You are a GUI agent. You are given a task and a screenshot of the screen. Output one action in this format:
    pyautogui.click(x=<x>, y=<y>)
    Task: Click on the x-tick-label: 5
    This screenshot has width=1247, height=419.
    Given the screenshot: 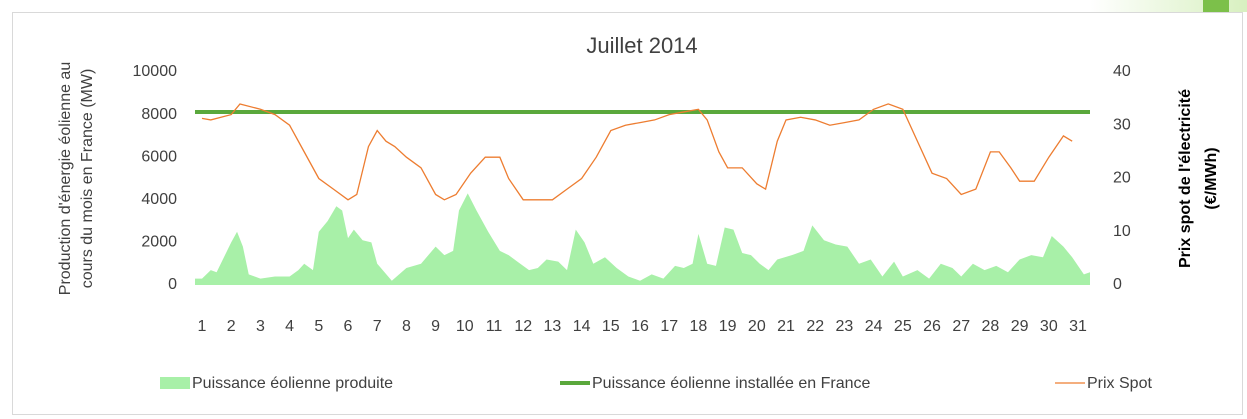 What is the action you would take?
    pyautogui.click(x=318, y=326)
    